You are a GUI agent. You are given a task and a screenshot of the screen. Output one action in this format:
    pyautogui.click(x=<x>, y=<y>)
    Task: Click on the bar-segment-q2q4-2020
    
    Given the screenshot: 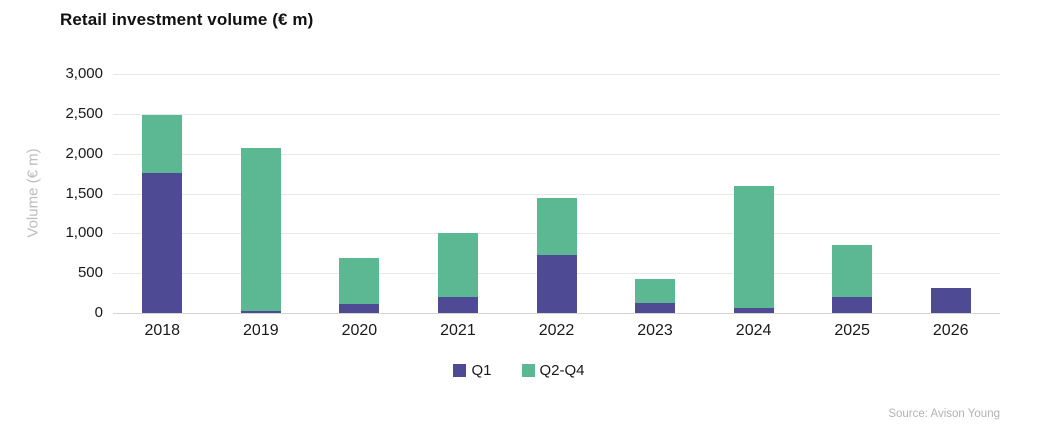 What is the action you would take?
    pyautogui.click(x=359, y=281)
    